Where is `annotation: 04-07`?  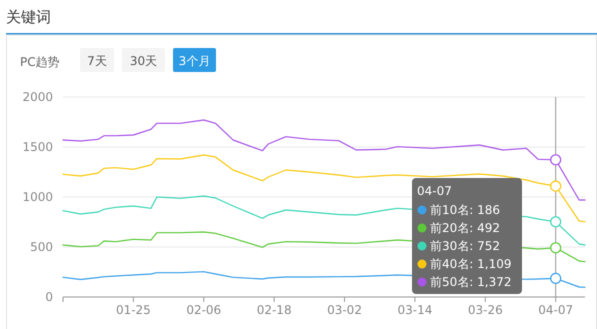 annotation: 04-07 is located at coordinates (434, 191).